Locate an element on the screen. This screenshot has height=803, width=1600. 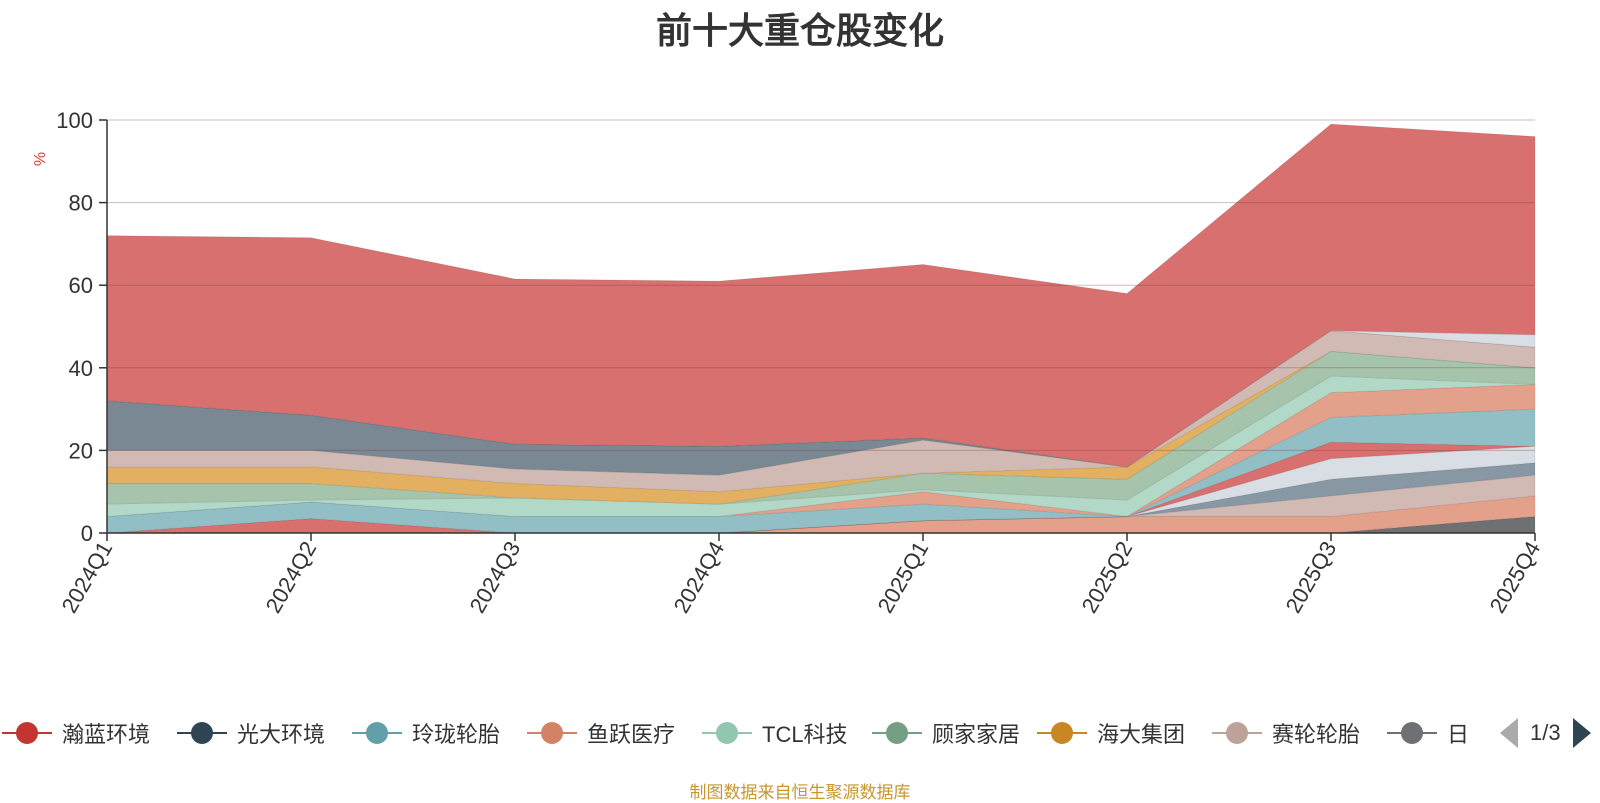
y-tick-label-4: 80 is located at coordinates (81, 203).